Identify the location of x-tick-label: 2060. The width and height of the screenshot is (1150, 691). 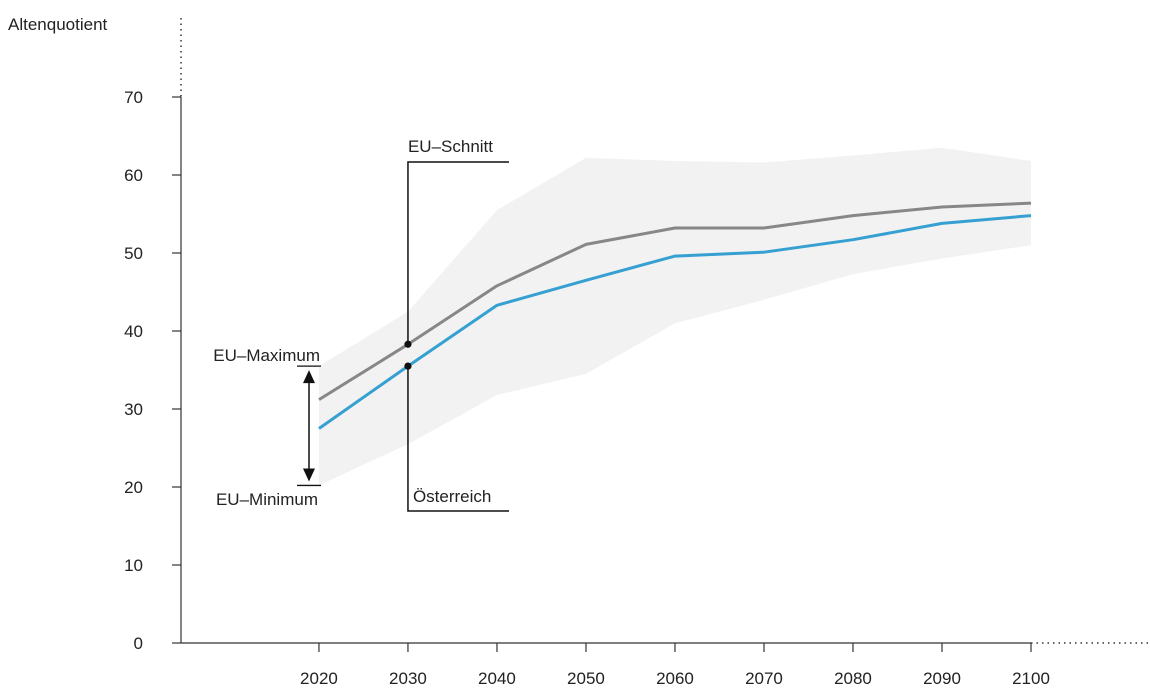
(675, 678).